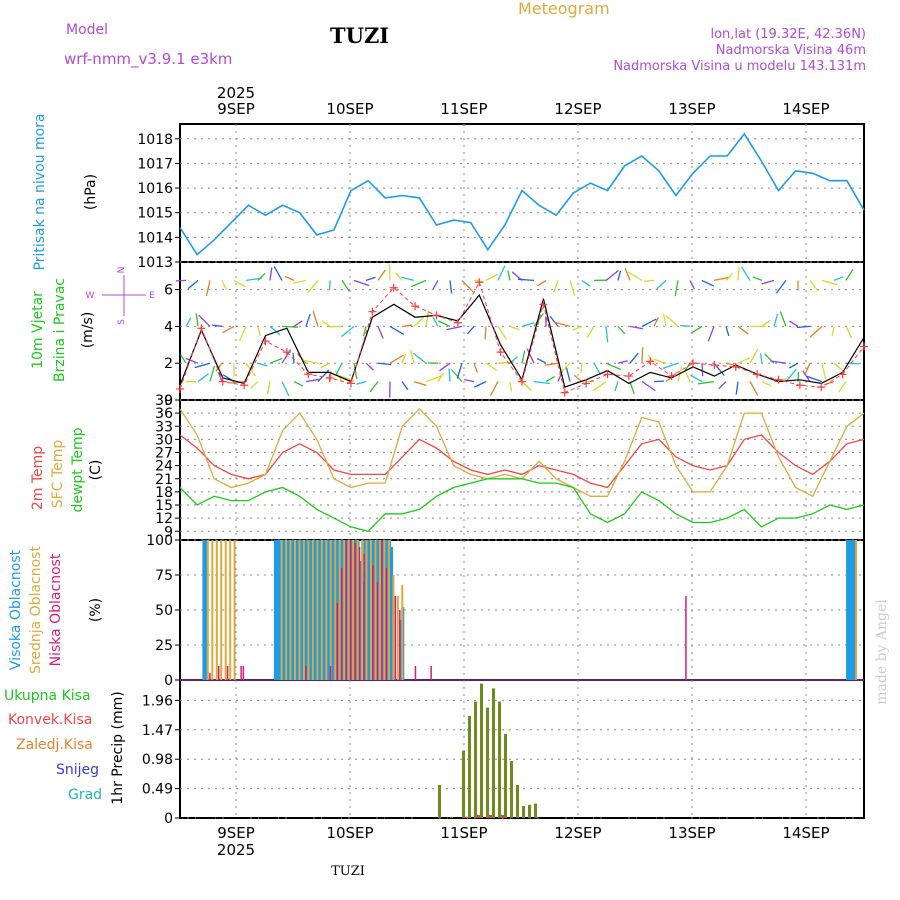 This screenshot has width=900, height=900. Describe the element at coordinates (788, 34) in the screenshot. I see `lonlat-text: lon,lat (19.32E, 42.36N)` at that location.